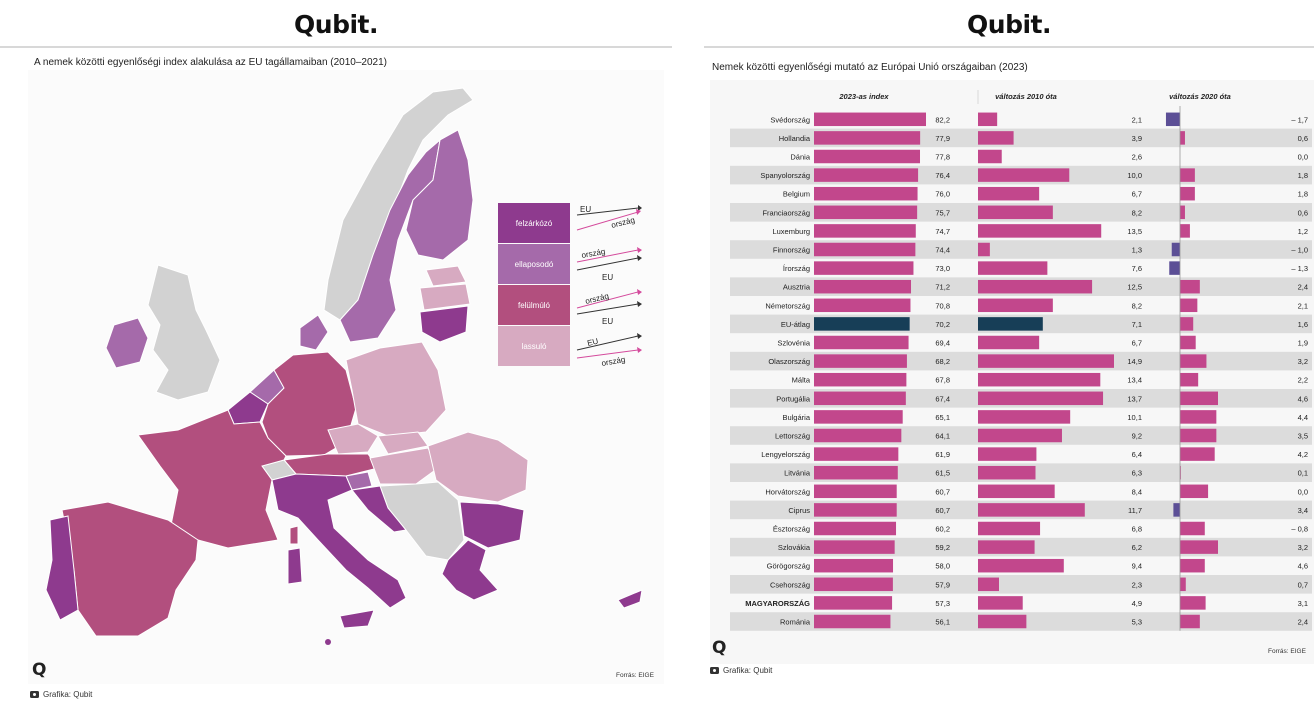 The width and height of the screenshot is (1314, 715). Describe the element at coordinates (1134, 380) in the screenshot. I see `value-label-2010: 13,4` at that location.